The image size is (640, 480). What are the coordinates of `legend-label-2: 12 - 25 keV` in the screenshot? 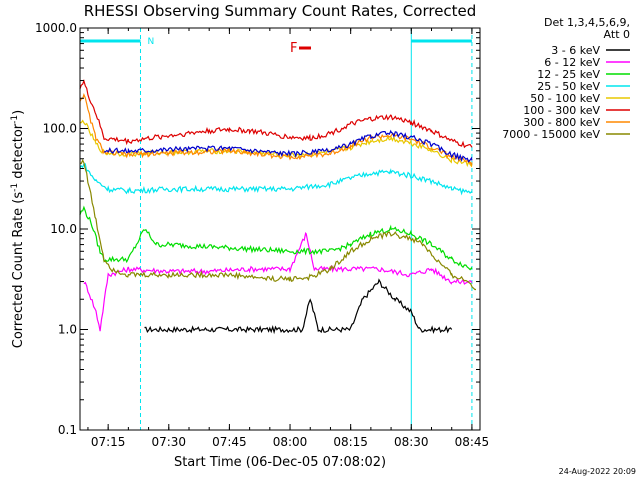 It's located at (568, 74).